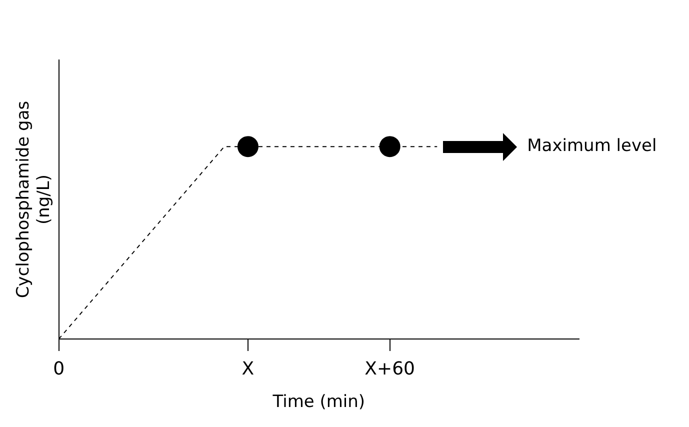 This screenshot has height=427, width=689. I want to click on x-tick-label: X+60, so click(389, 369).